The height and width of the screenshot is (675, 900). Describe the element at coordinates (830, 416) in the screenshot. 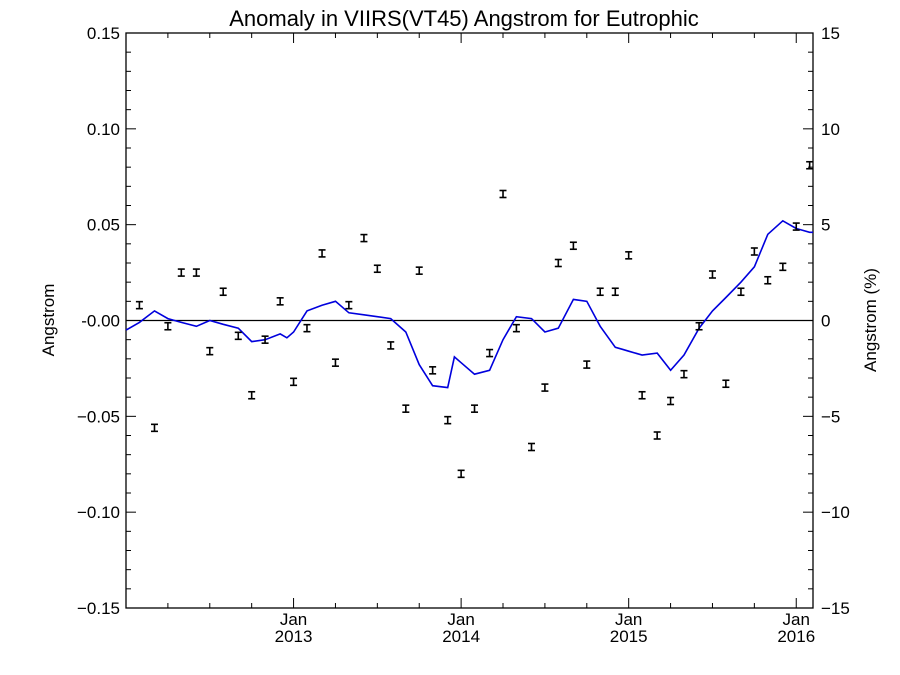

I see `y2-tick-label: −5` at that location.